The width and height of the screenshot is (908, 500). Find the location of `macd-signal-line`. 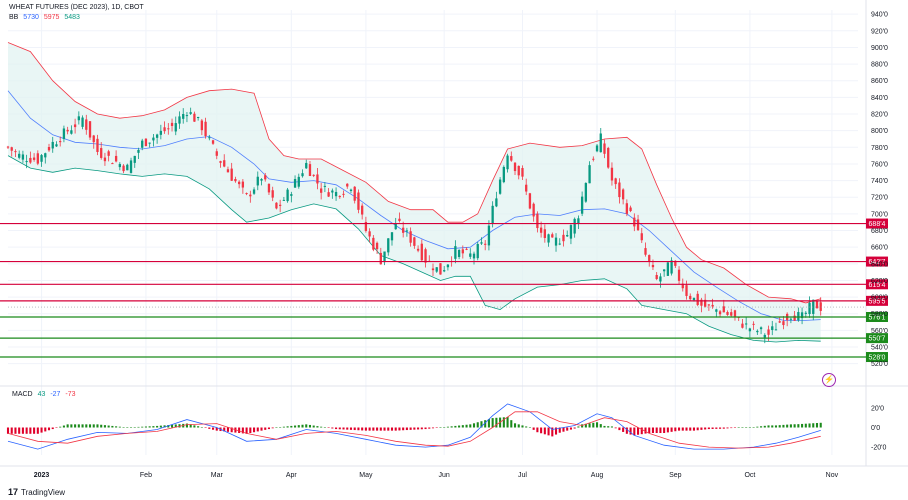

macd-signal-line is located at coordinates (414, 430).